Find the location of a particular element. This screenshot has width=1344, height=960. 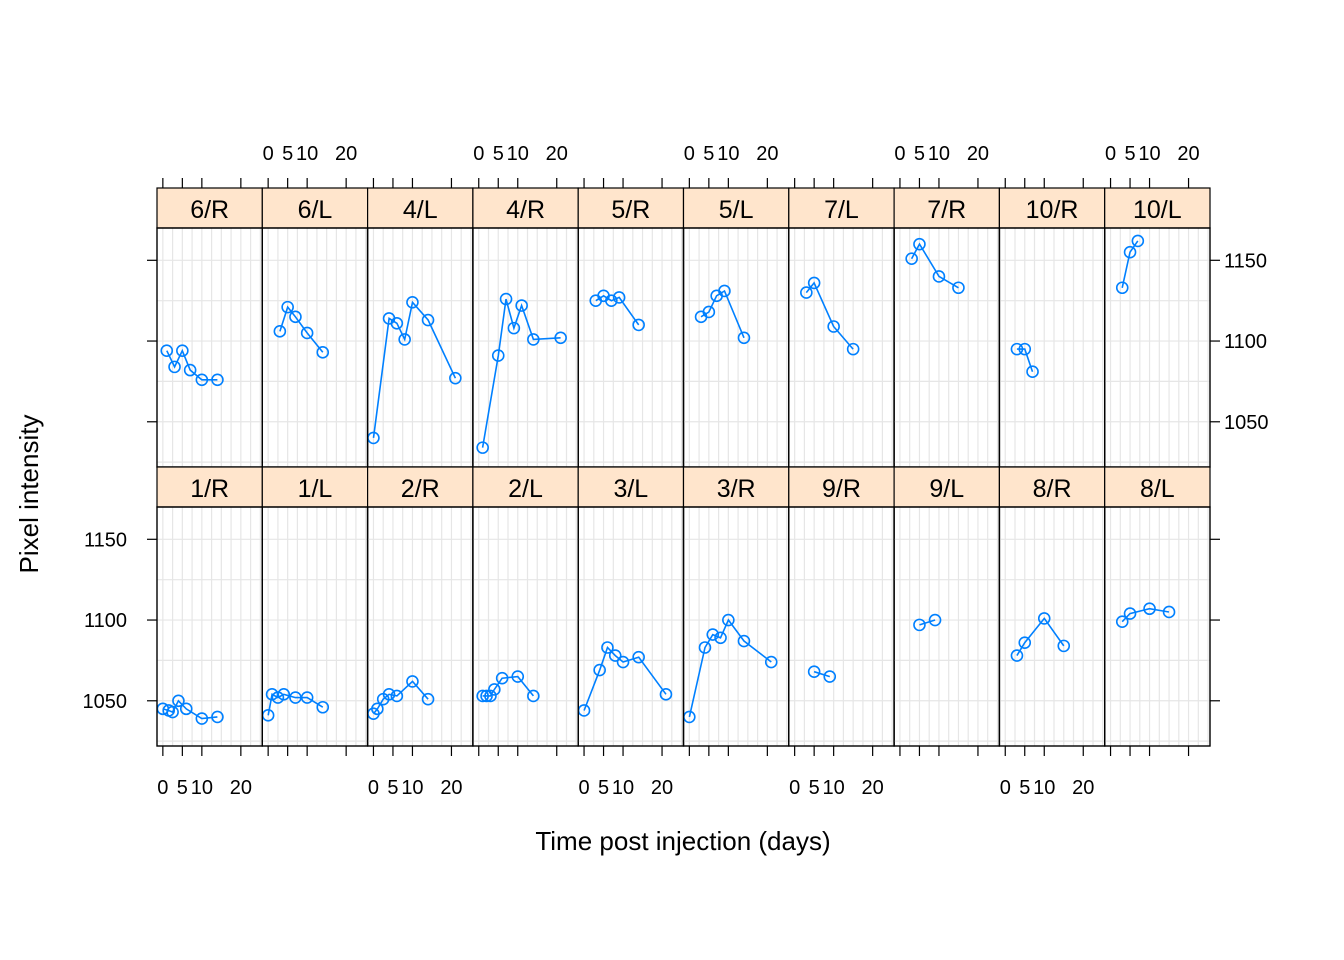

panel-3-L: 3/L is located at coordinates (631, 606).